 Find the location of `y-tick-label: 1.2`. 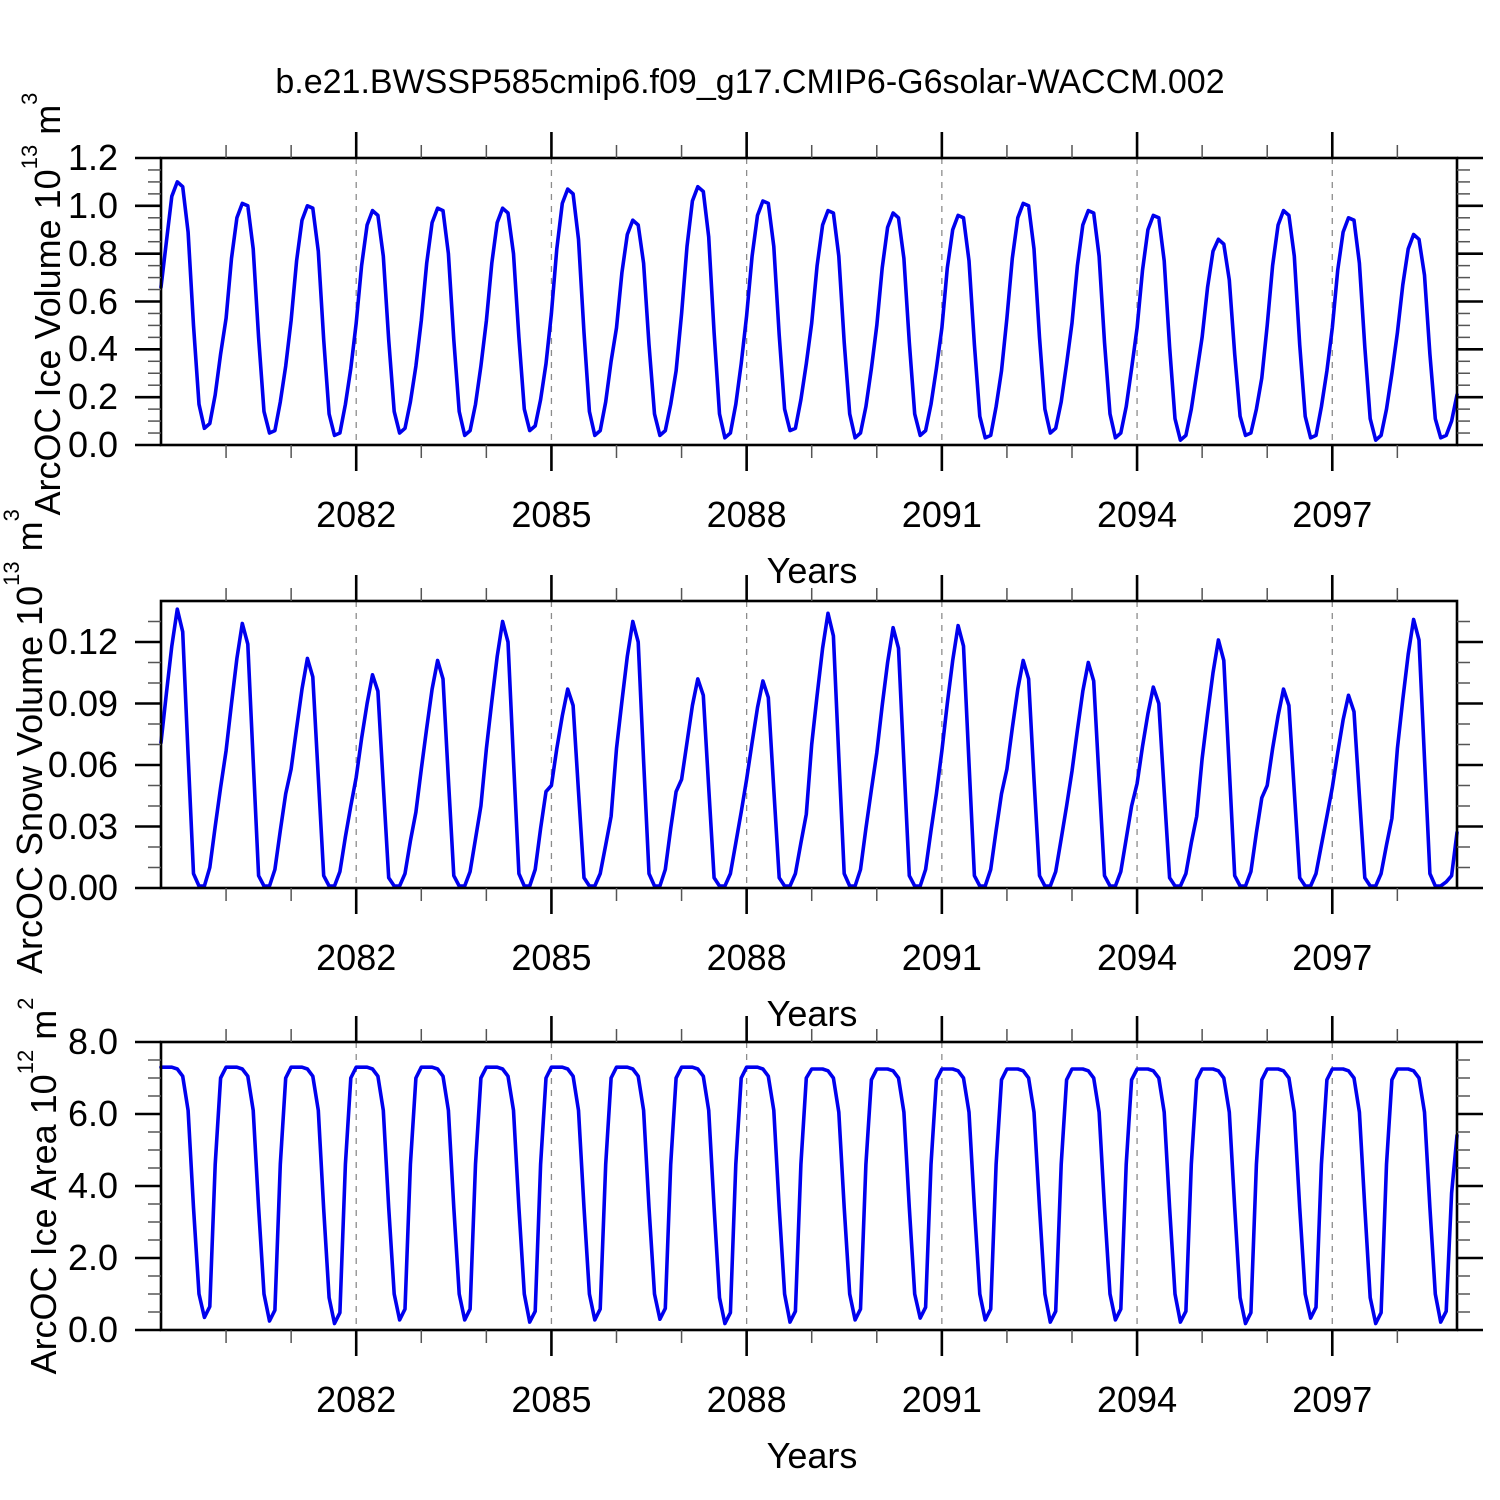

y-tick-label: 1.2 is located at coordinates (92, 157).